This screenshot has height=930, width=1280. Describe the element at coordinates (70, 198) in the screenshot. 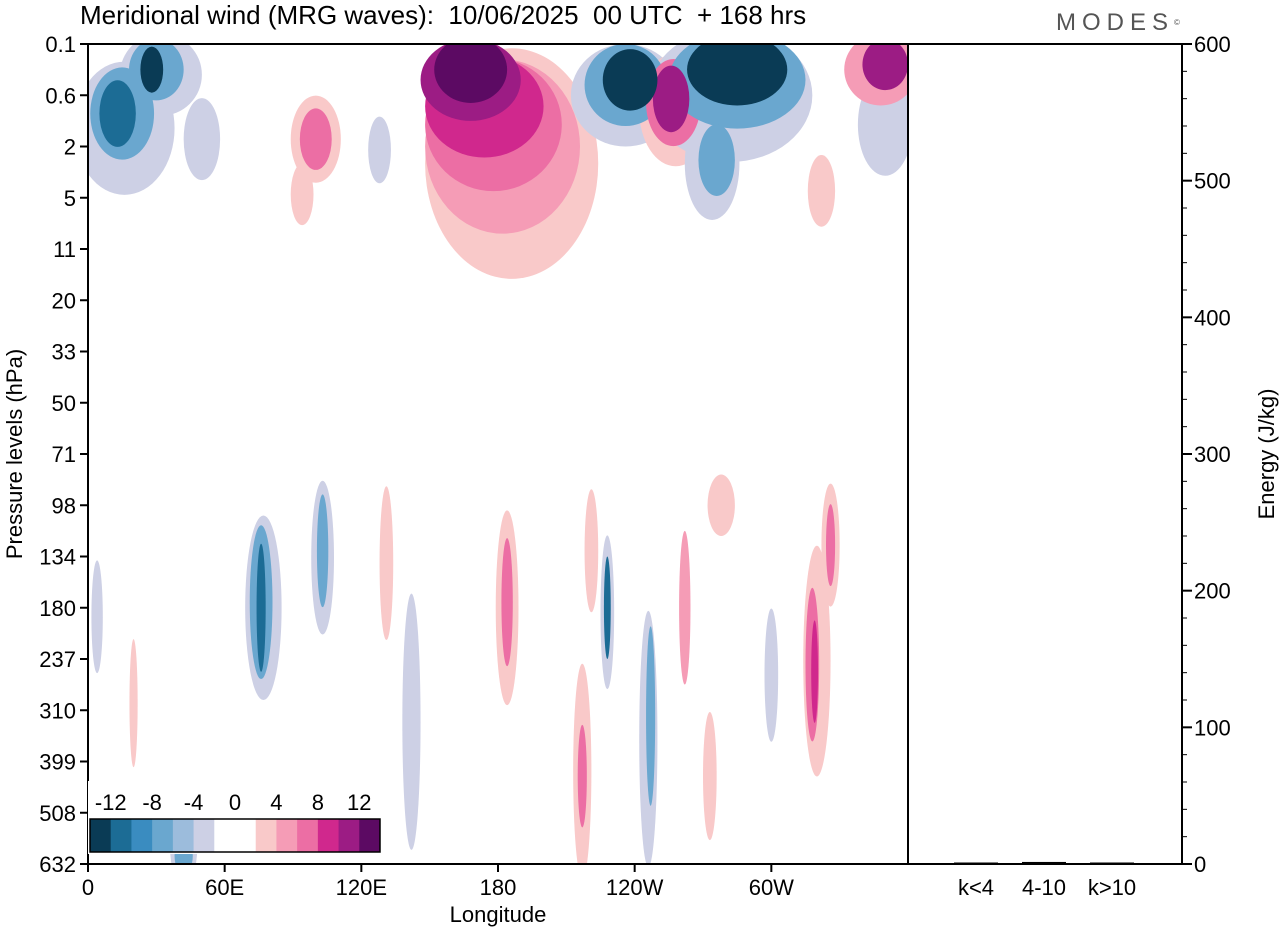

I see `y-tick-label: 5` at that location.